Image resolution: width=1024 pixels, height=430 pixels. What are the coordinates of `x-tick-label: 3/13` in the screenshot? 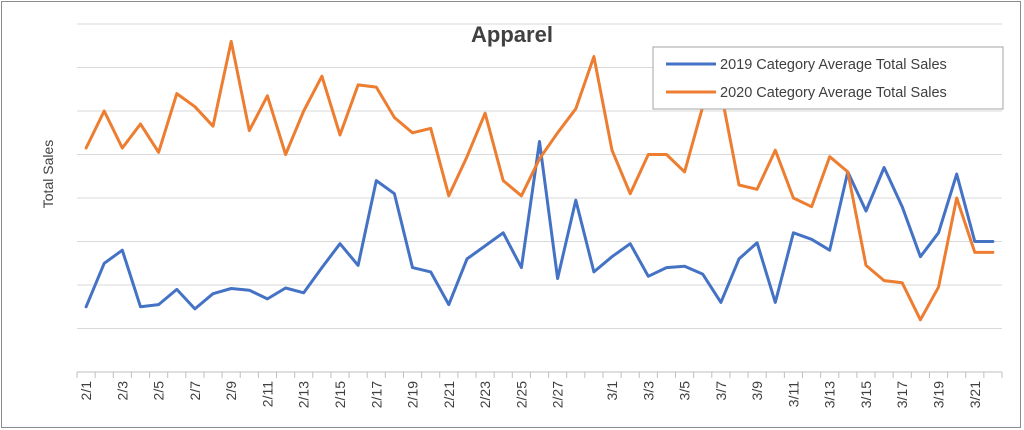 It's located at (830, 394).